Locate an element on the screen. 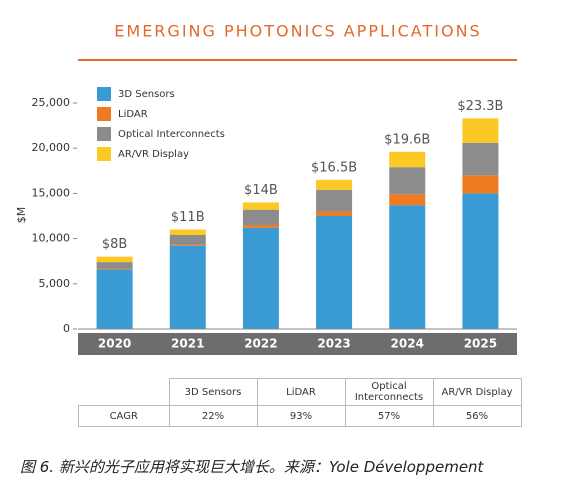 The height and width of the screenshot is (481, 587). y-axis-label: $M is located at coordinates (21, 215).